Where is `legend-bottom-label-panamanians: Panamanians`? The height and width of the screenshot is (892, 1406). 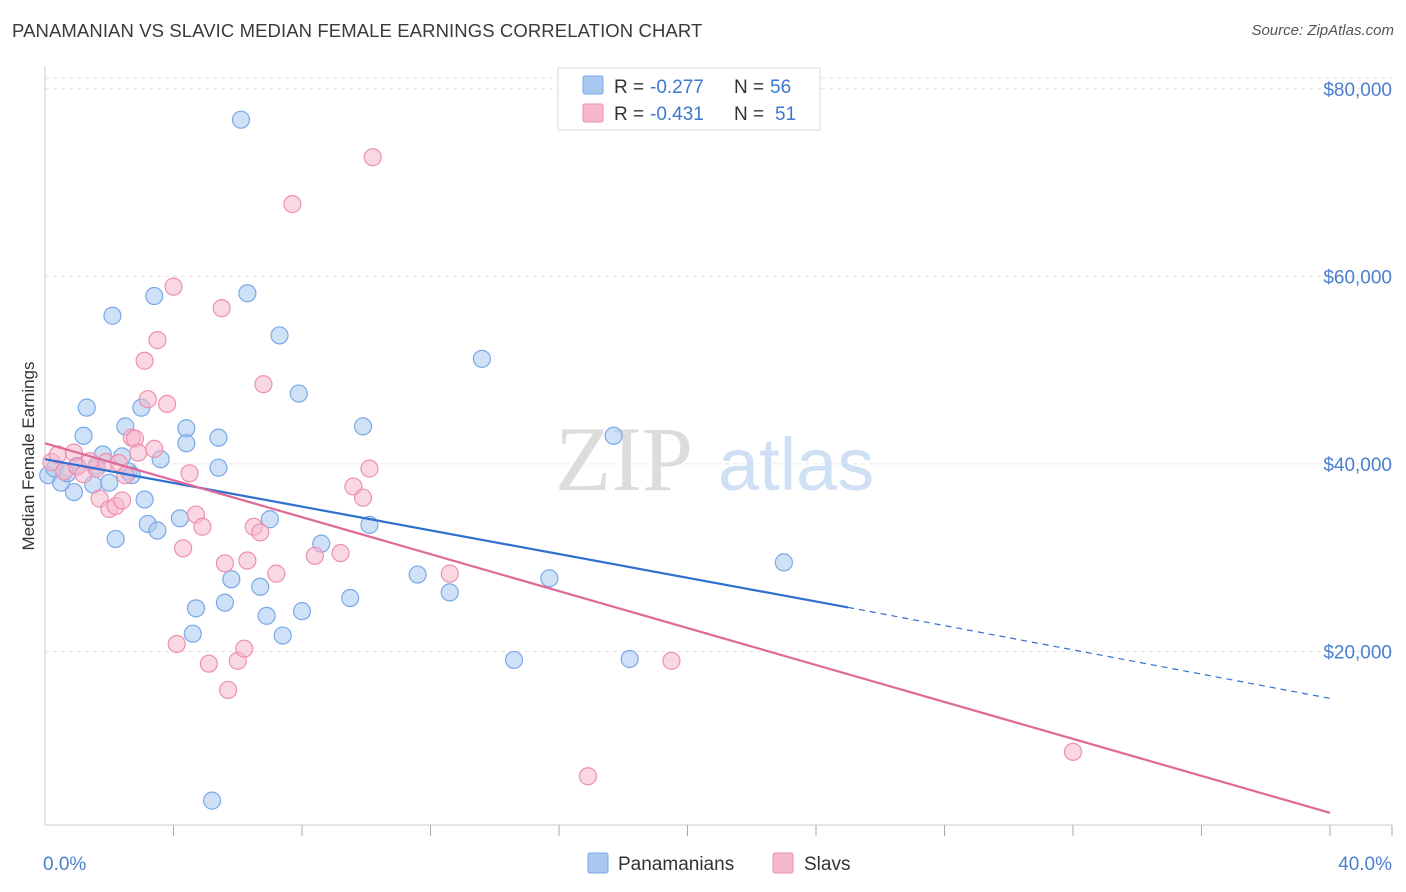
legend-bottom-label-panamanians: Panamanians is located at coordinates (676, 864).